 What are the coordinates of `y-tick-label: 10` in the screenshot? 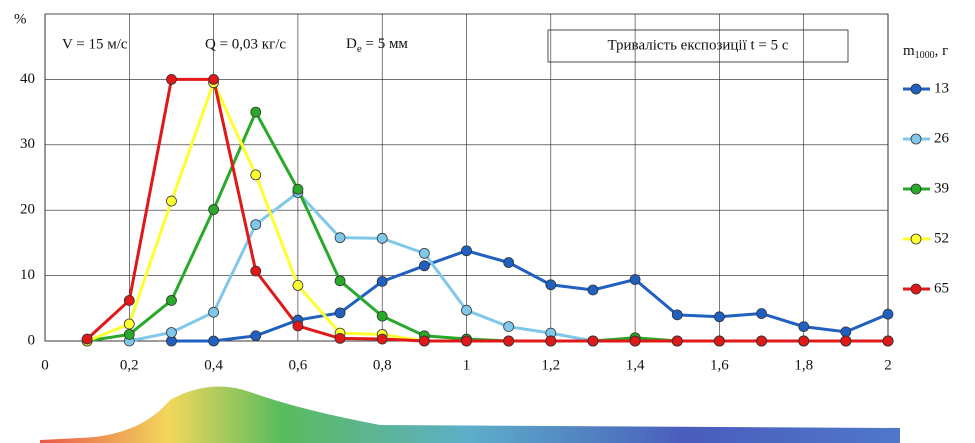 It's located at (27, 275).